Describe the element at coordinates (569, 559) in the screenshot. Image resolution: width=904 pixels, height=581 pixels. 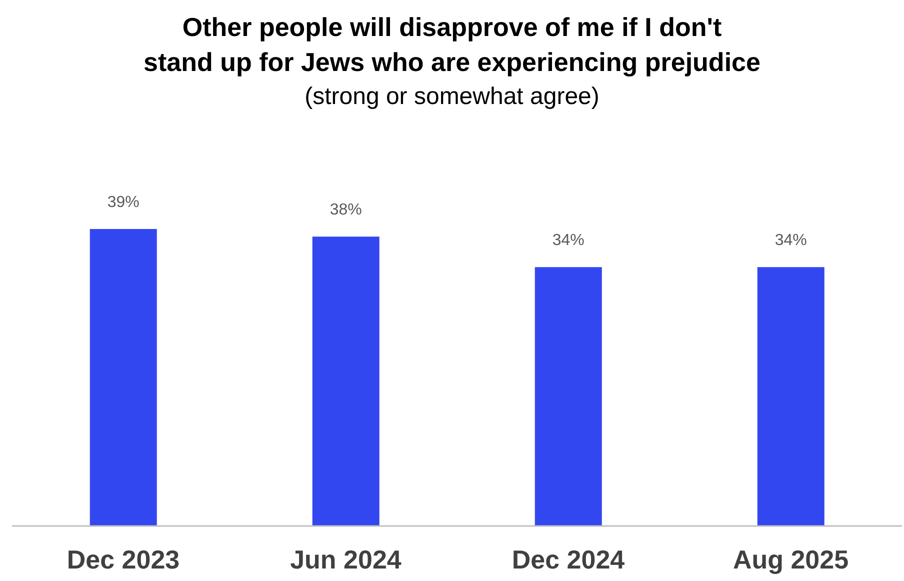
I see `x-tick-label: Dec 2024` at that location.